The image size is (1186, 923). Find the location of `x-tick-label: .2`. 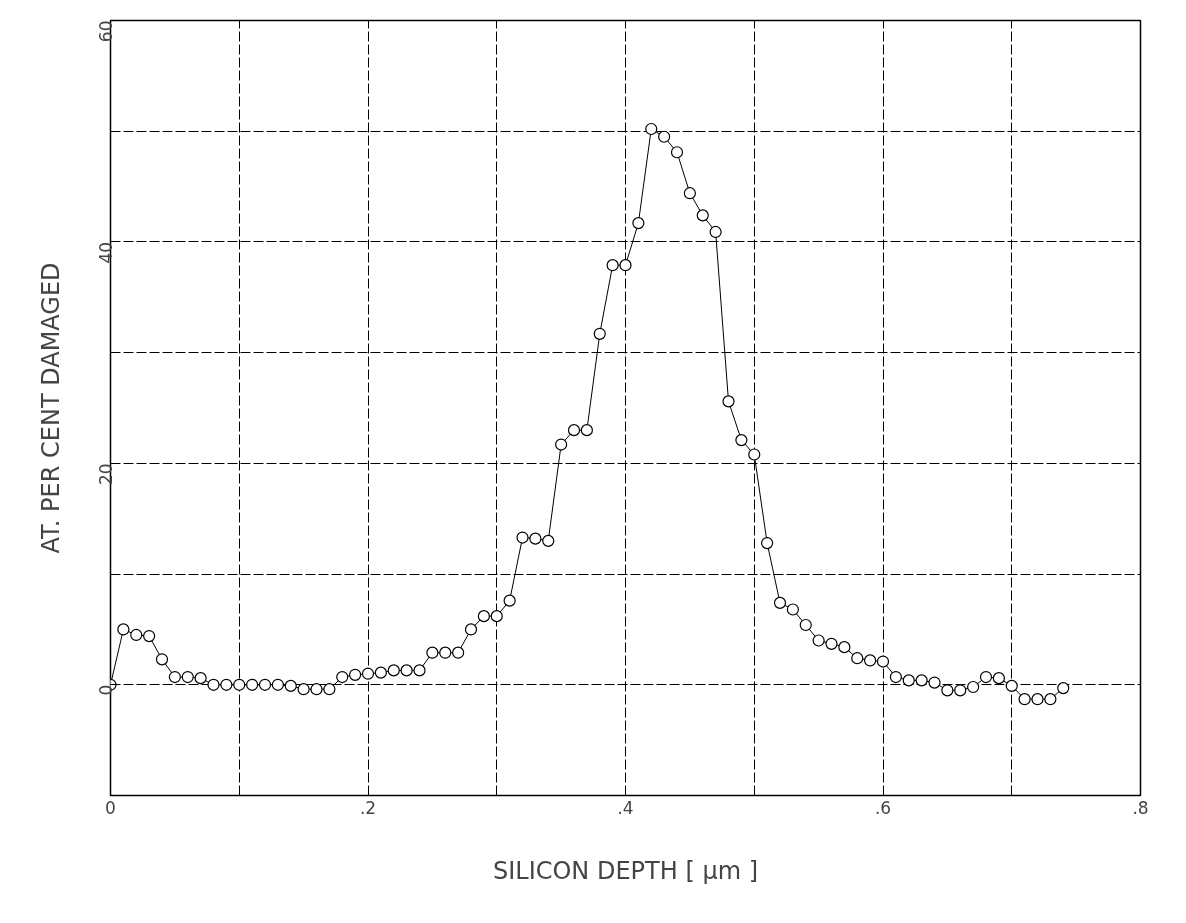

x-tick-label: .2 is located at coordinates (368, 807).